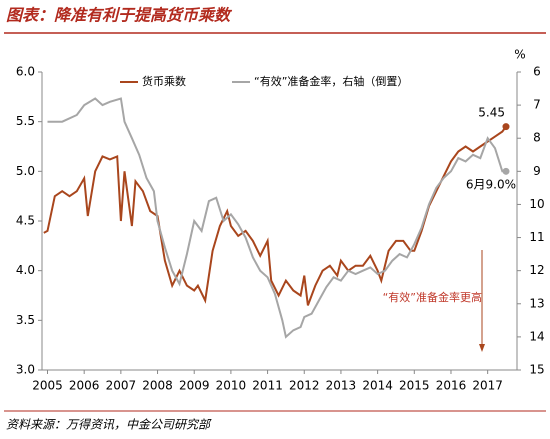 The width and height of the screenshot is (550, 439). Describe the element at coordinates (267, 386) in the screenshot. I see `x-tick-label: 2011` at that location.